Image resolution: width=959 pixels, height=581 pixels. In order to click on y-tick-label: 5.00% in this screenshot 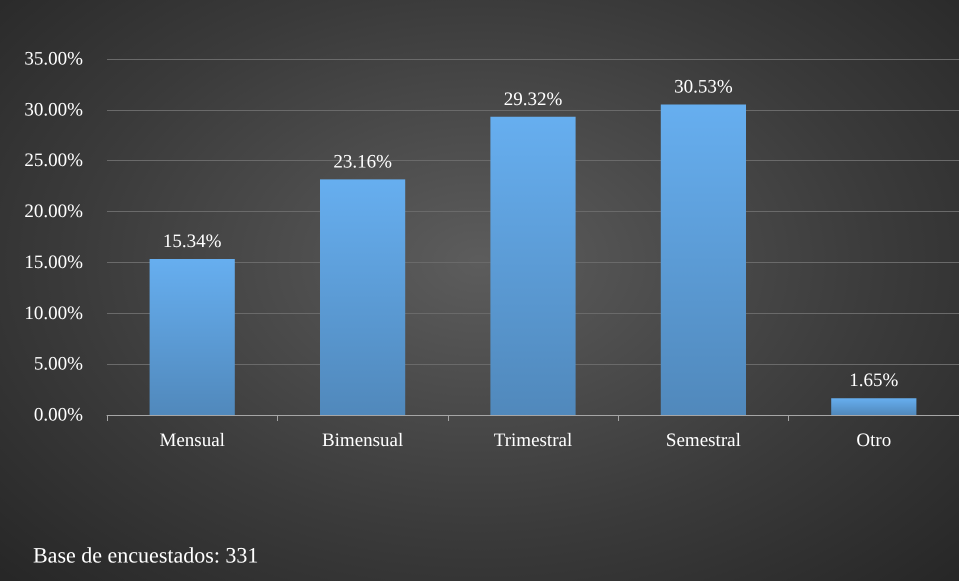, I will do `click(59, 364)`.